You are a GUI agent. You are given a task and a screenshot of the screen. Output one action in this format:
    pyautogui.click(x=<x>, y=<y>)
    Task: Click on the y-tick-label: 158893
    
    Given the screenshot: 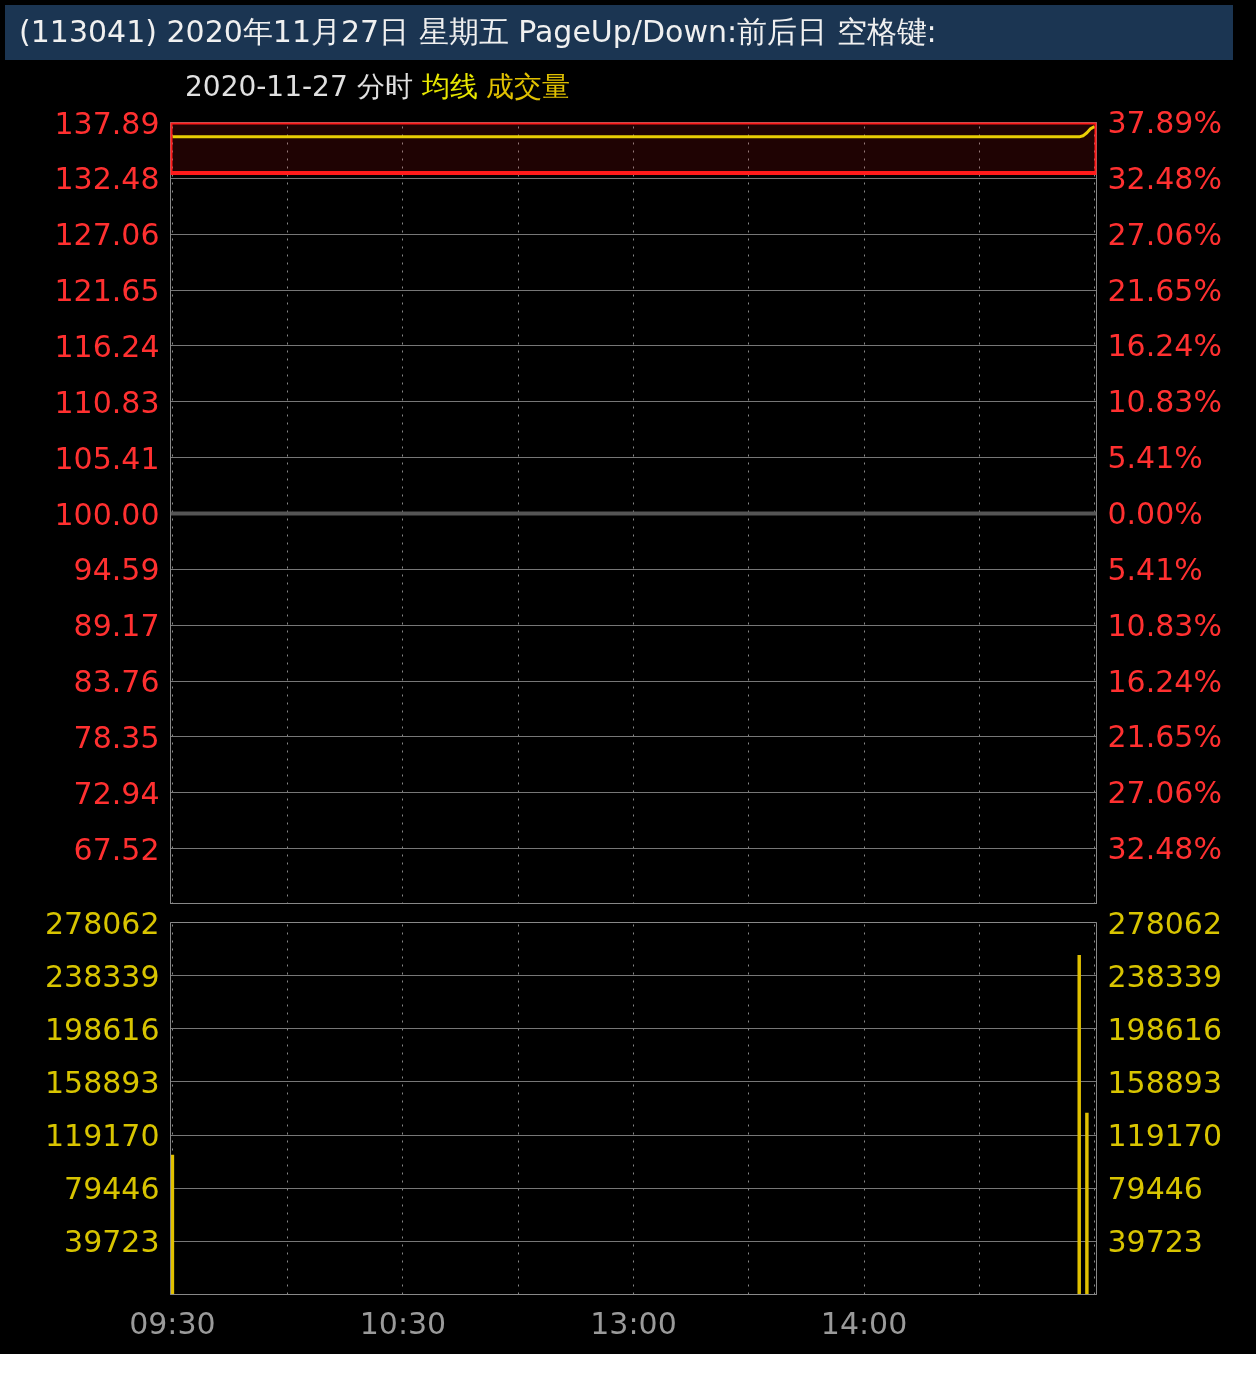 What is the action you would take?
    pyautogui.click(x=102, y=1082)
    